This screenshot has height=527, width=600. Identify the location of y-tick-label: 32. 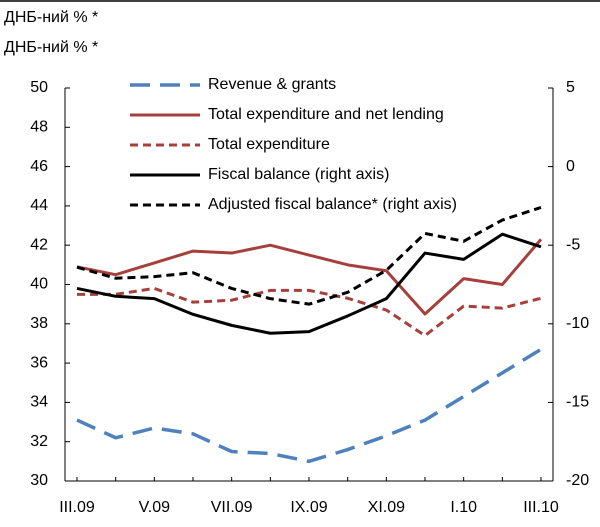
(39, 441).